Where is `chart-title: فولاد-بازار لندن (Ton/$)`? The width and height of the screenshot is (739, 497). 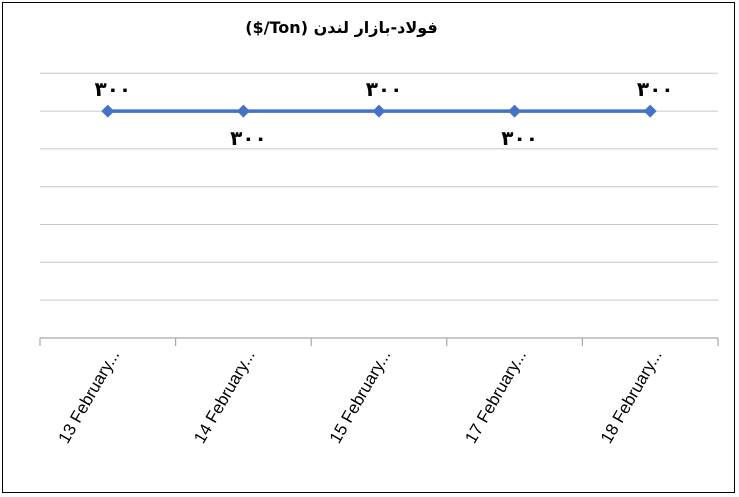
chart-title: فولاد-بازار لندن (Ton/$) is located at coordinates (341, 27).